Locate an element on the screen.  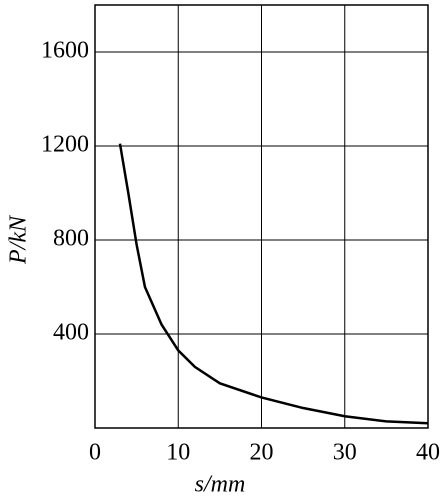
x-tick-label: 40 is located at coordinates (428, 453).